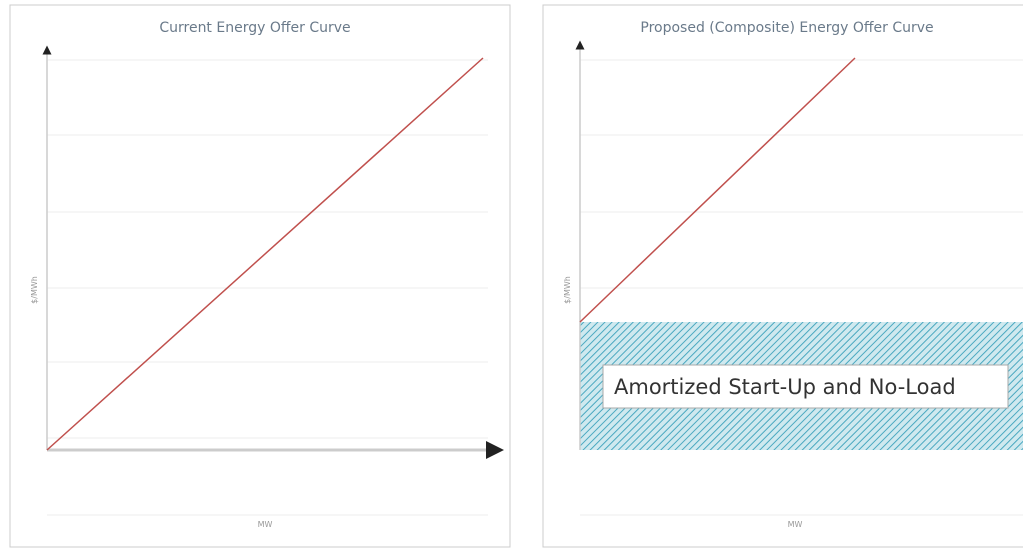 The width and height of the screenshot is (1023, 550). Describe the element at coordinates (785, 387) in the screenshot. I see `region-label: Amortized Start-Up and No-Load` at that location.